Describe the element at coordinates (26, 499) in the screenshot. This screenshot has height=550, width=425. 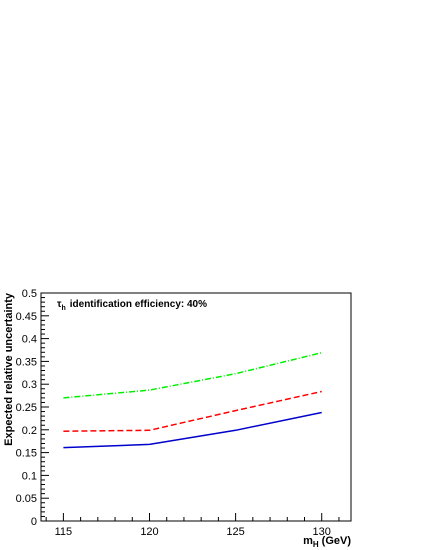
I see `y-tick-label: 0.05` at that location.